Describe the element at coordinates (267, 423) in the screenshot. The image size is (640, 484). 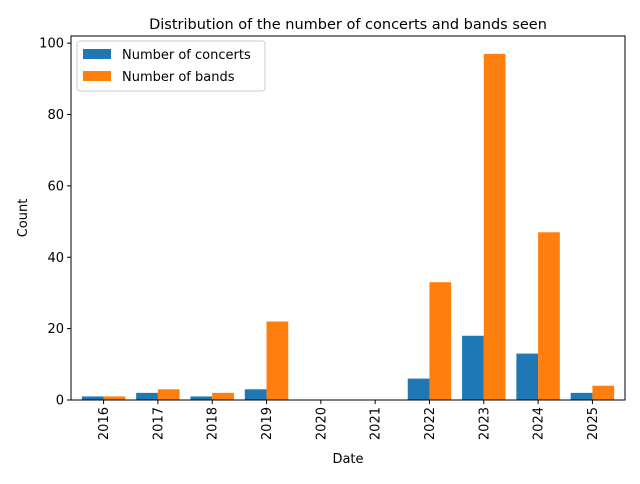
I see `x-tick-label: 2019` at that location.